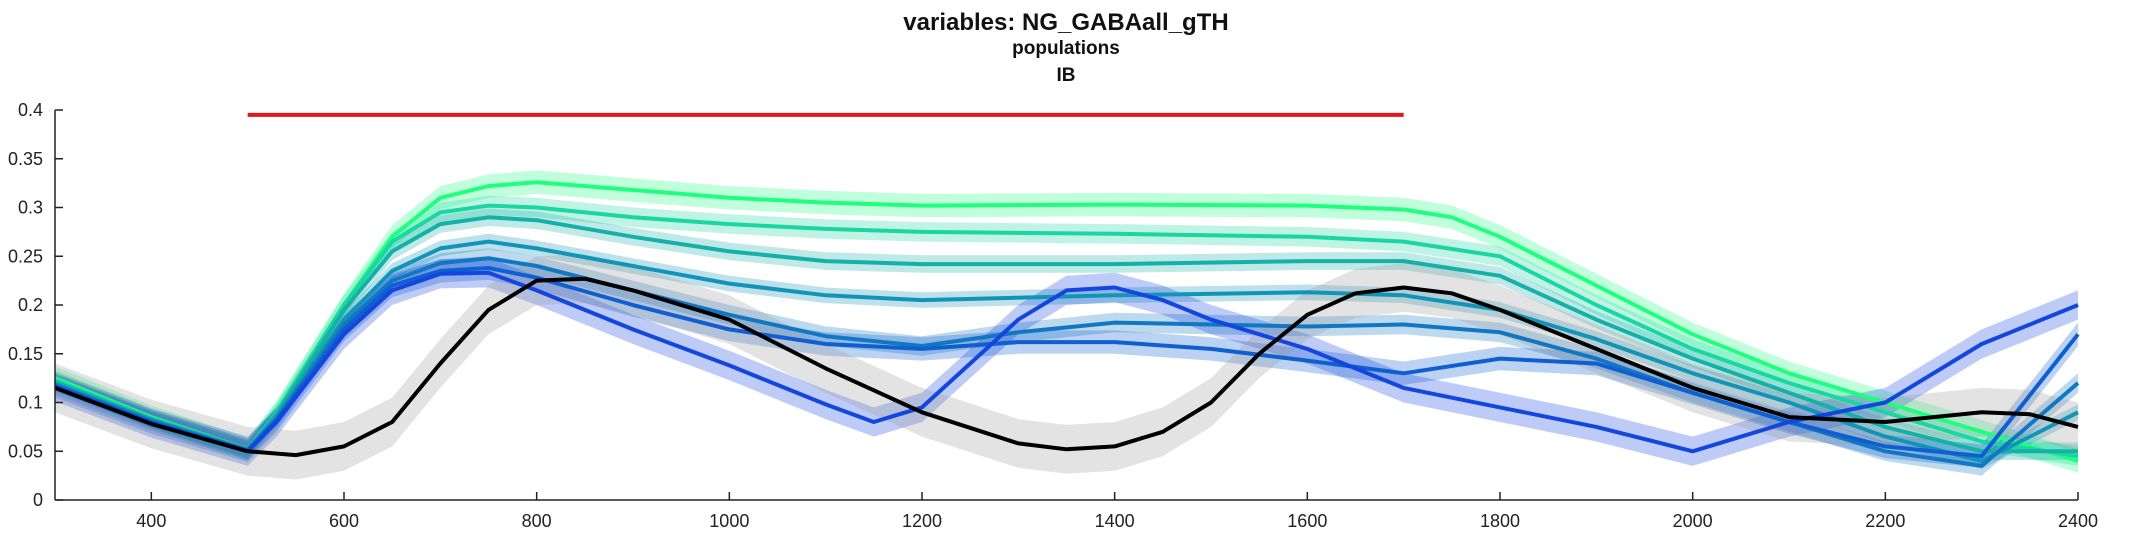  What do you see at coordinates (25, 159) in the screenshot?
I see `y-tick-label: 0.35` at bounding box center [25, 159].